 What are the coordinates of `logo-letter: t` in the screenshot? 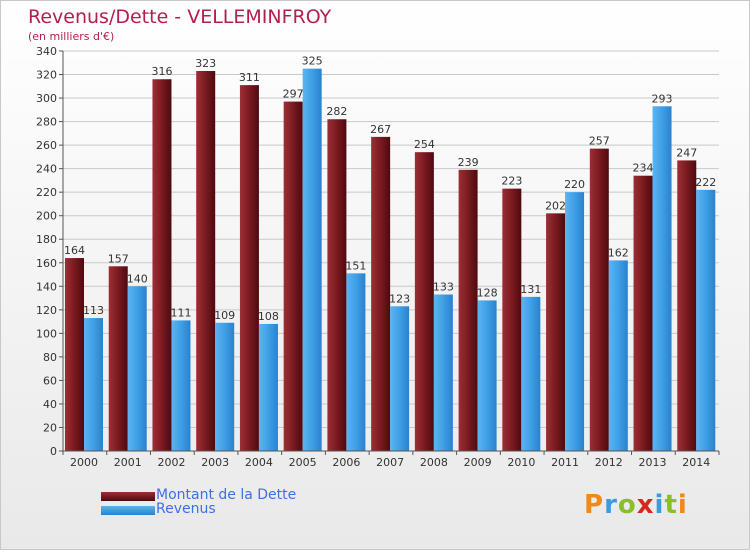 It's located at (671, 505).